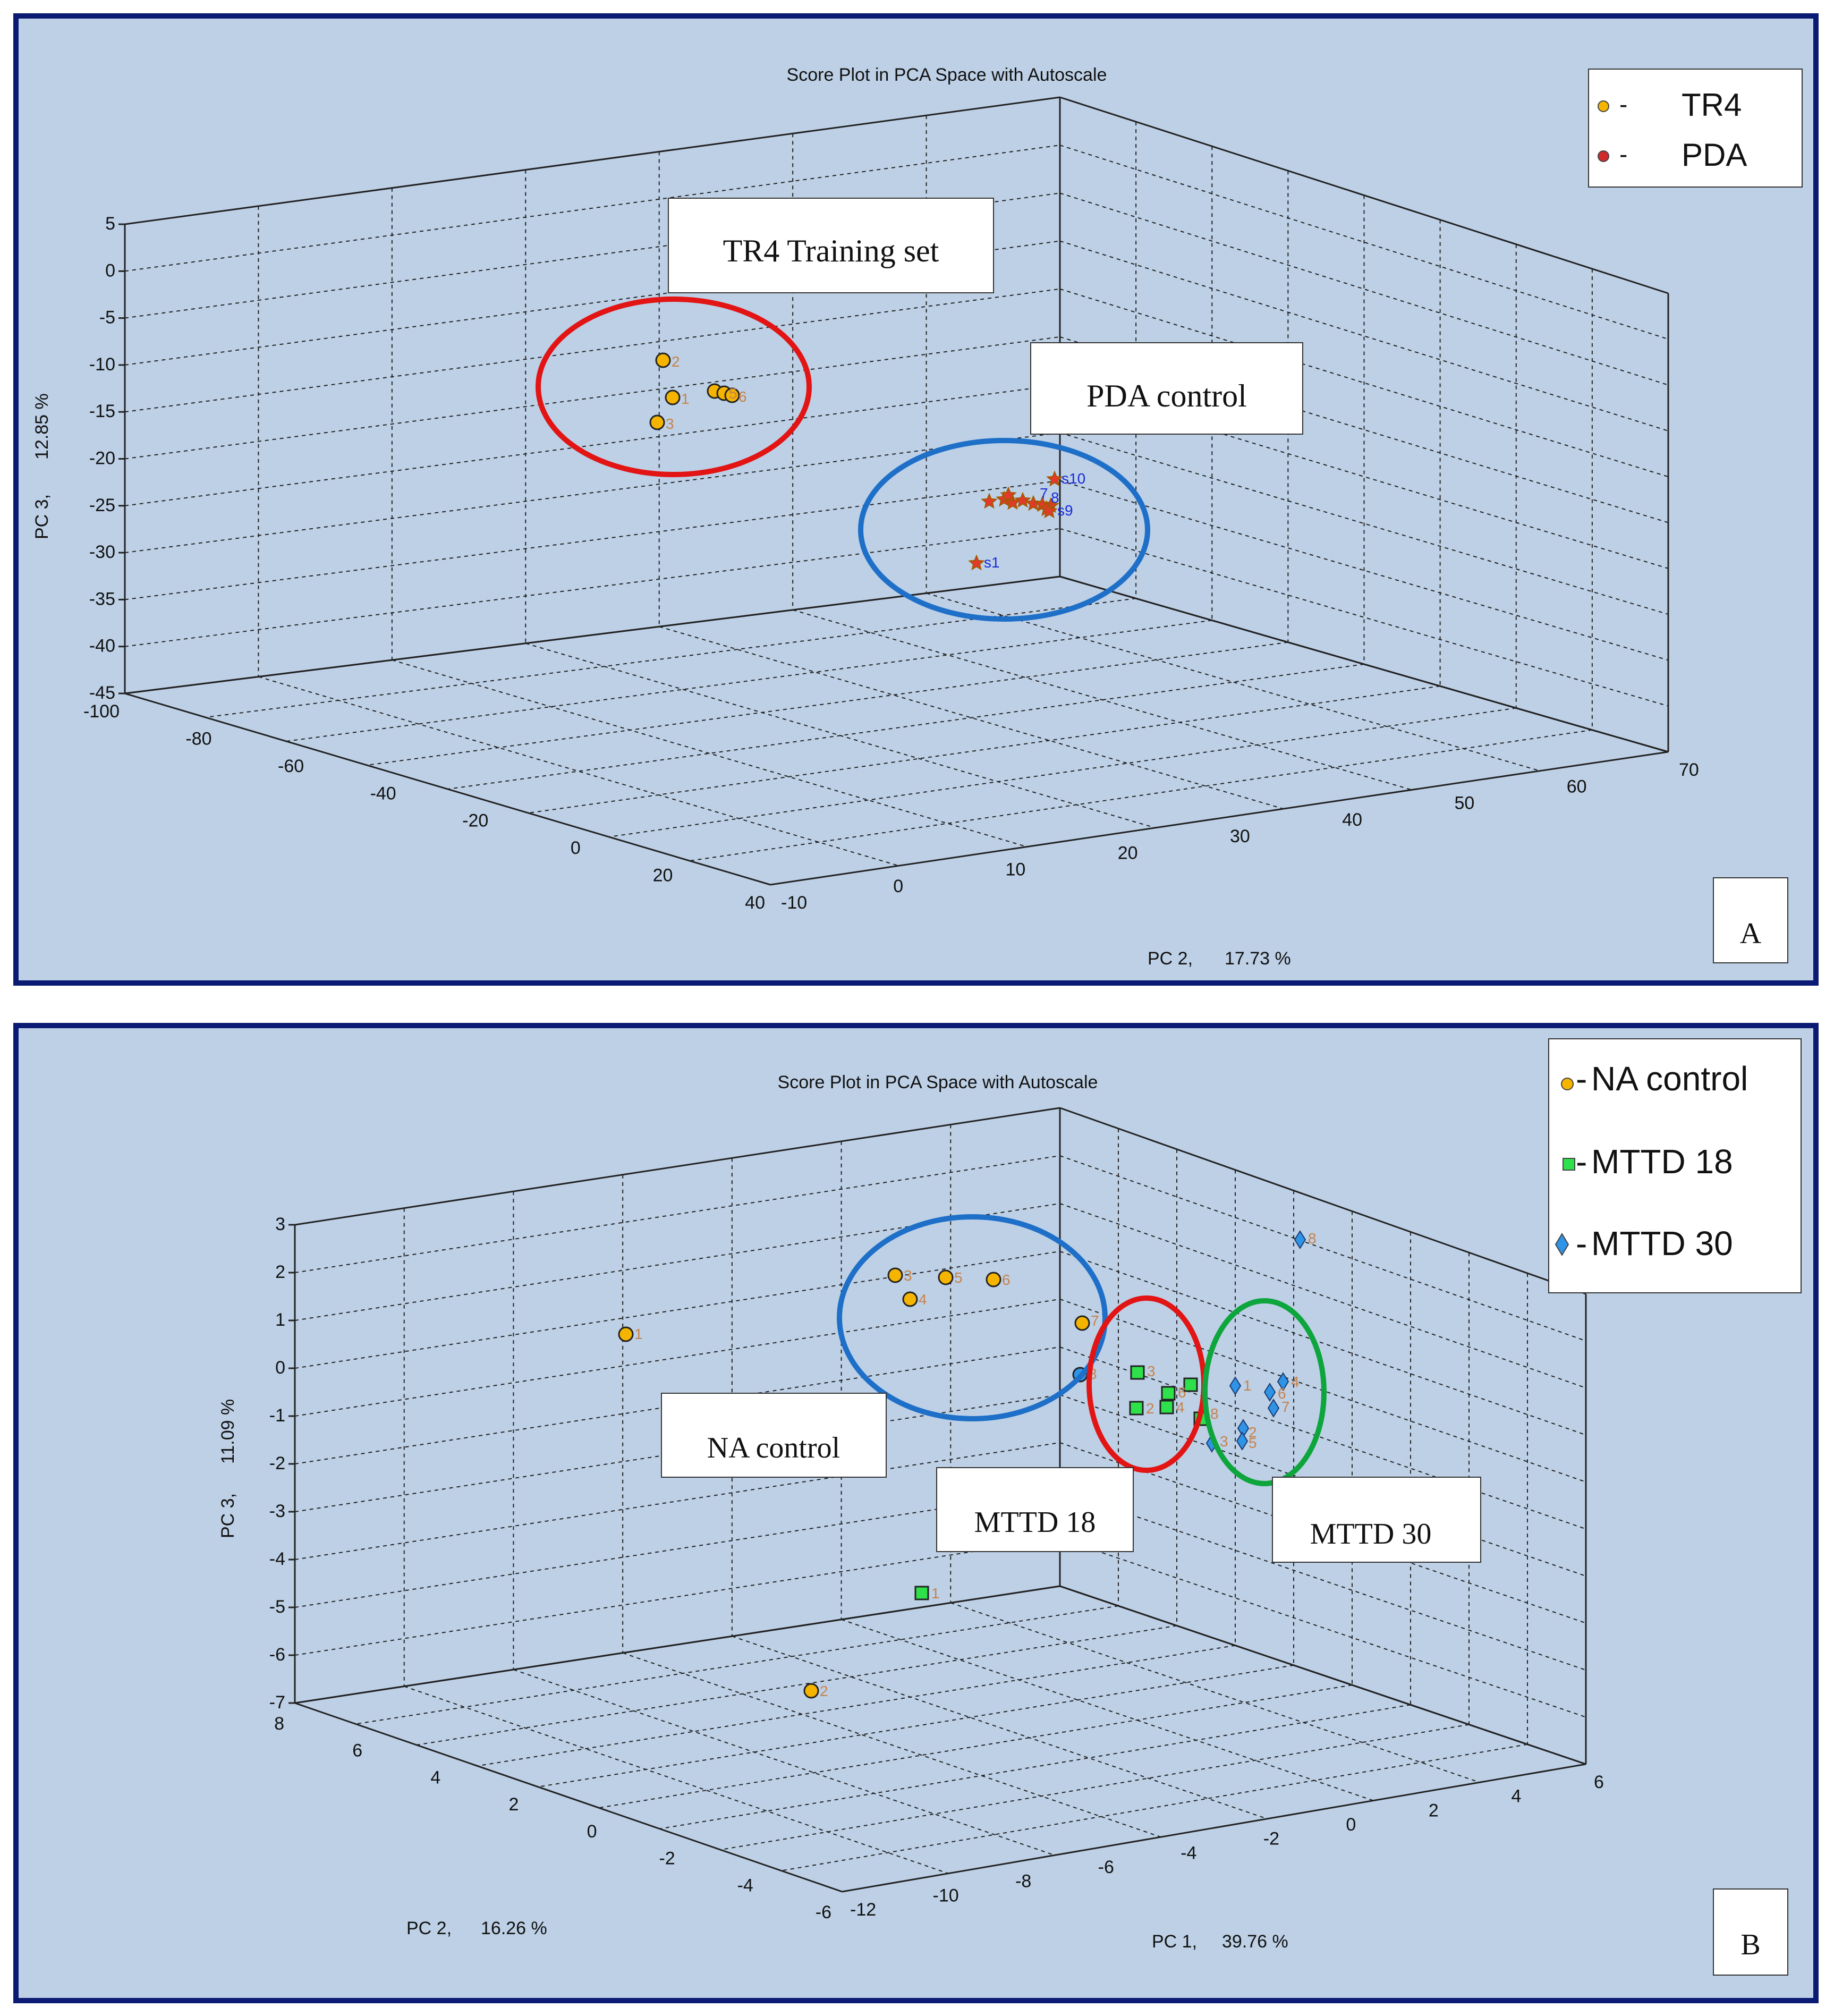 This screenshot has width=1834, height=2016. I want to click on z-tick-label: 5, so click(110, 224).